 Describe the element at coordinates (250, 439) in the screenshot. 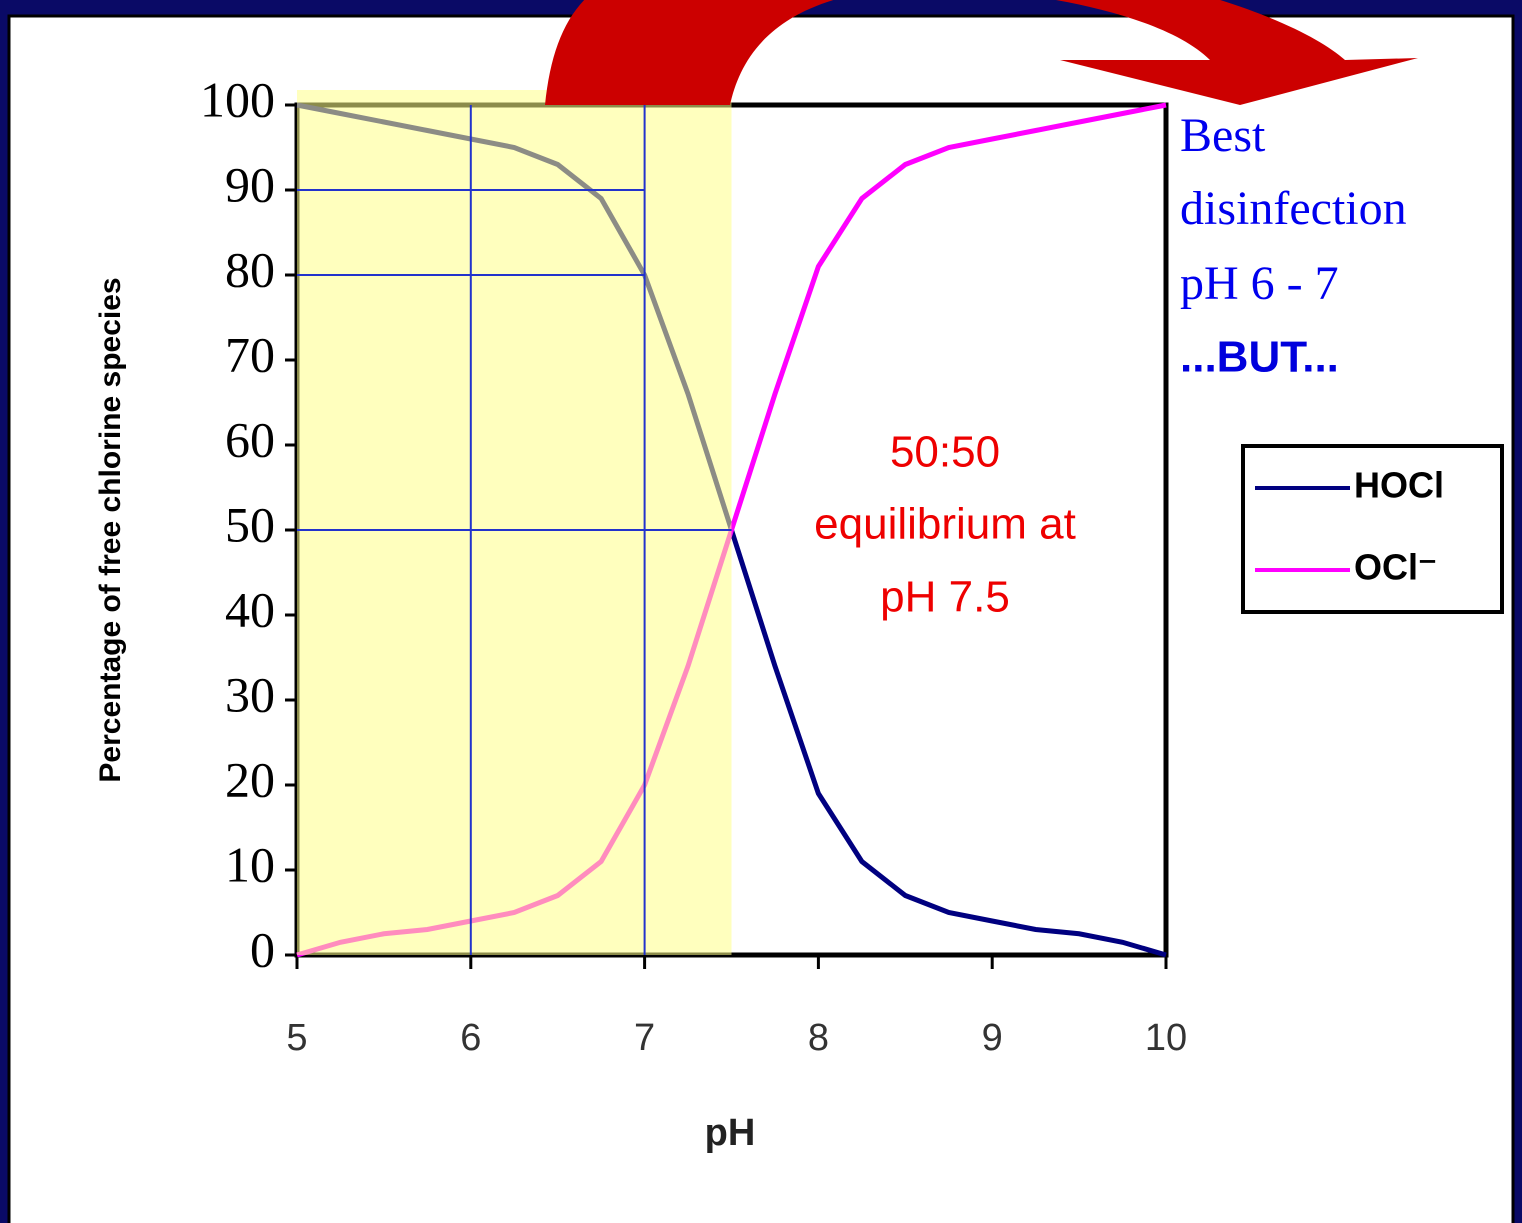

I see `y-tick-label: 60` at that location.